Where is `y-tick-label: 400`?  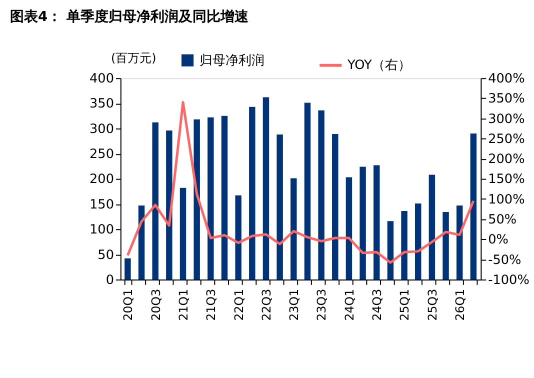 y-tick-label: 400 is located at coordinates (102, 79).